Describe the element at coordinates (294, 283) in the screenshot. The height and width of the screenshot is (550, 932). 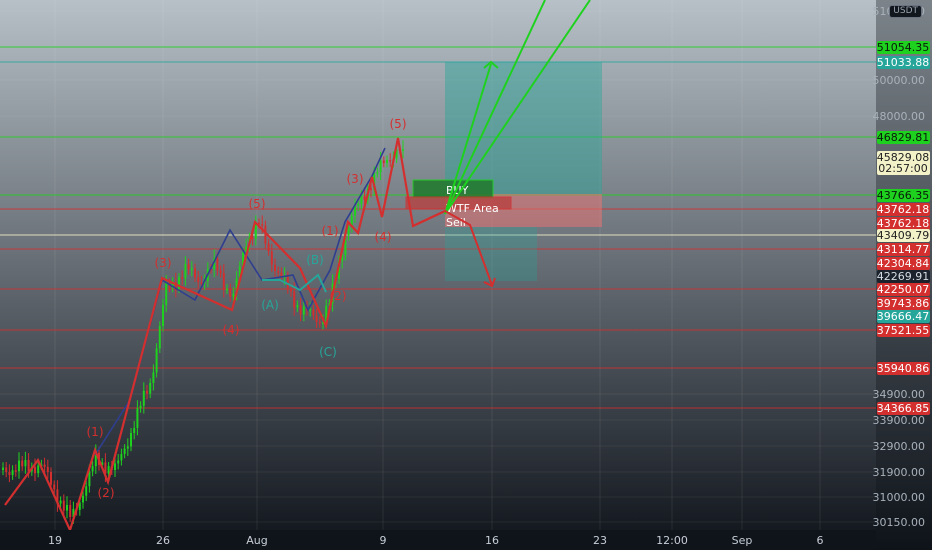
I see `teal-correction-path` at that location.